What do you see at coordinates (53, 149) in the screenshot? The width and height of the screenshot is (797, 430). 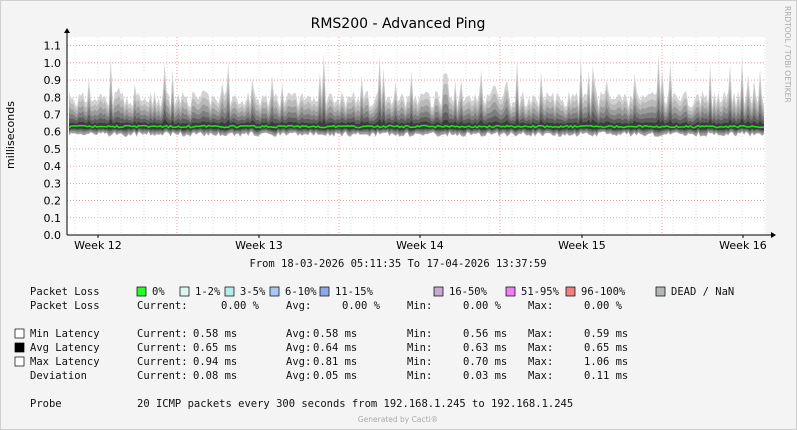 I see `y-tick-label: 0.5` at bounding box center [53, 149].